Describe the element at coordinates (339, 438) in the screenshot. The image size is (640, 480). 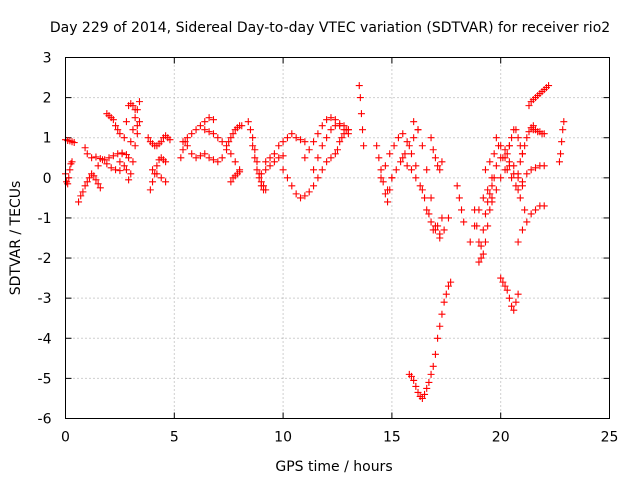
I see `x-tick-labels: 0 5 10 15 20 25` at that location.